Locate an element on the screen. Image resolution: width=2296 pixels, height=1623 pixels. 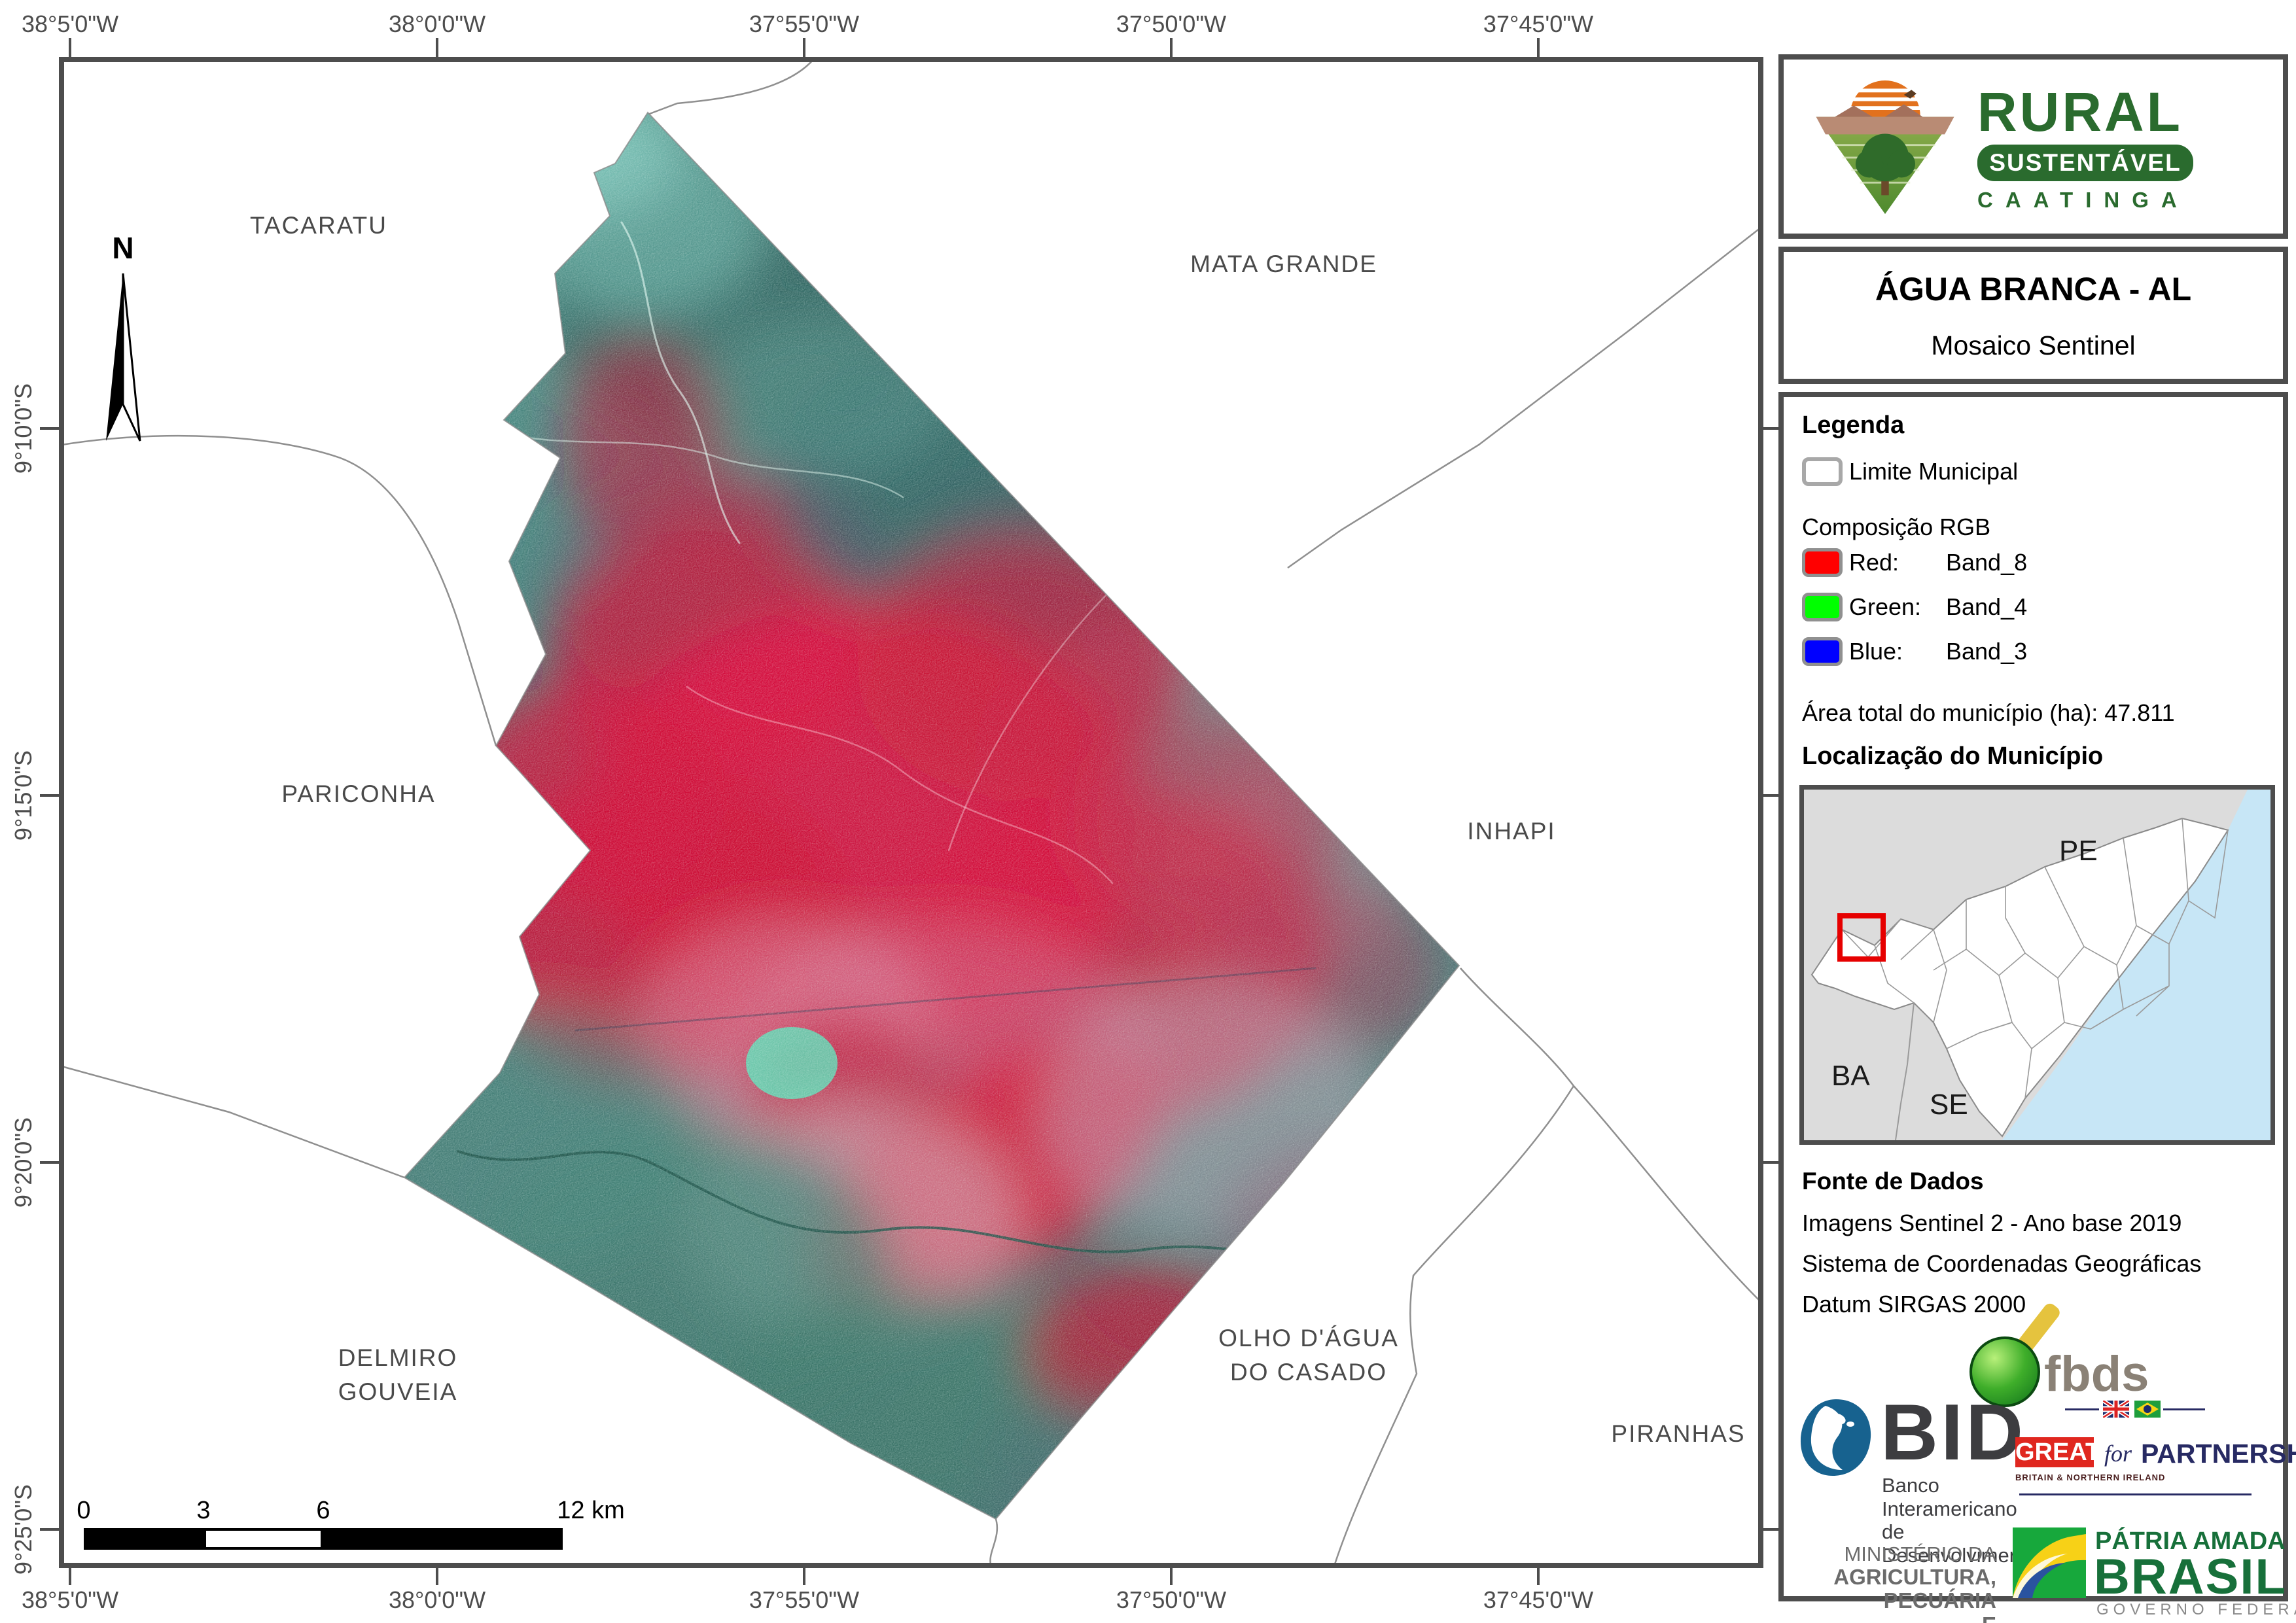
map-subtitle: Mosaico Sentinel is located at coordinates (2034, 345).